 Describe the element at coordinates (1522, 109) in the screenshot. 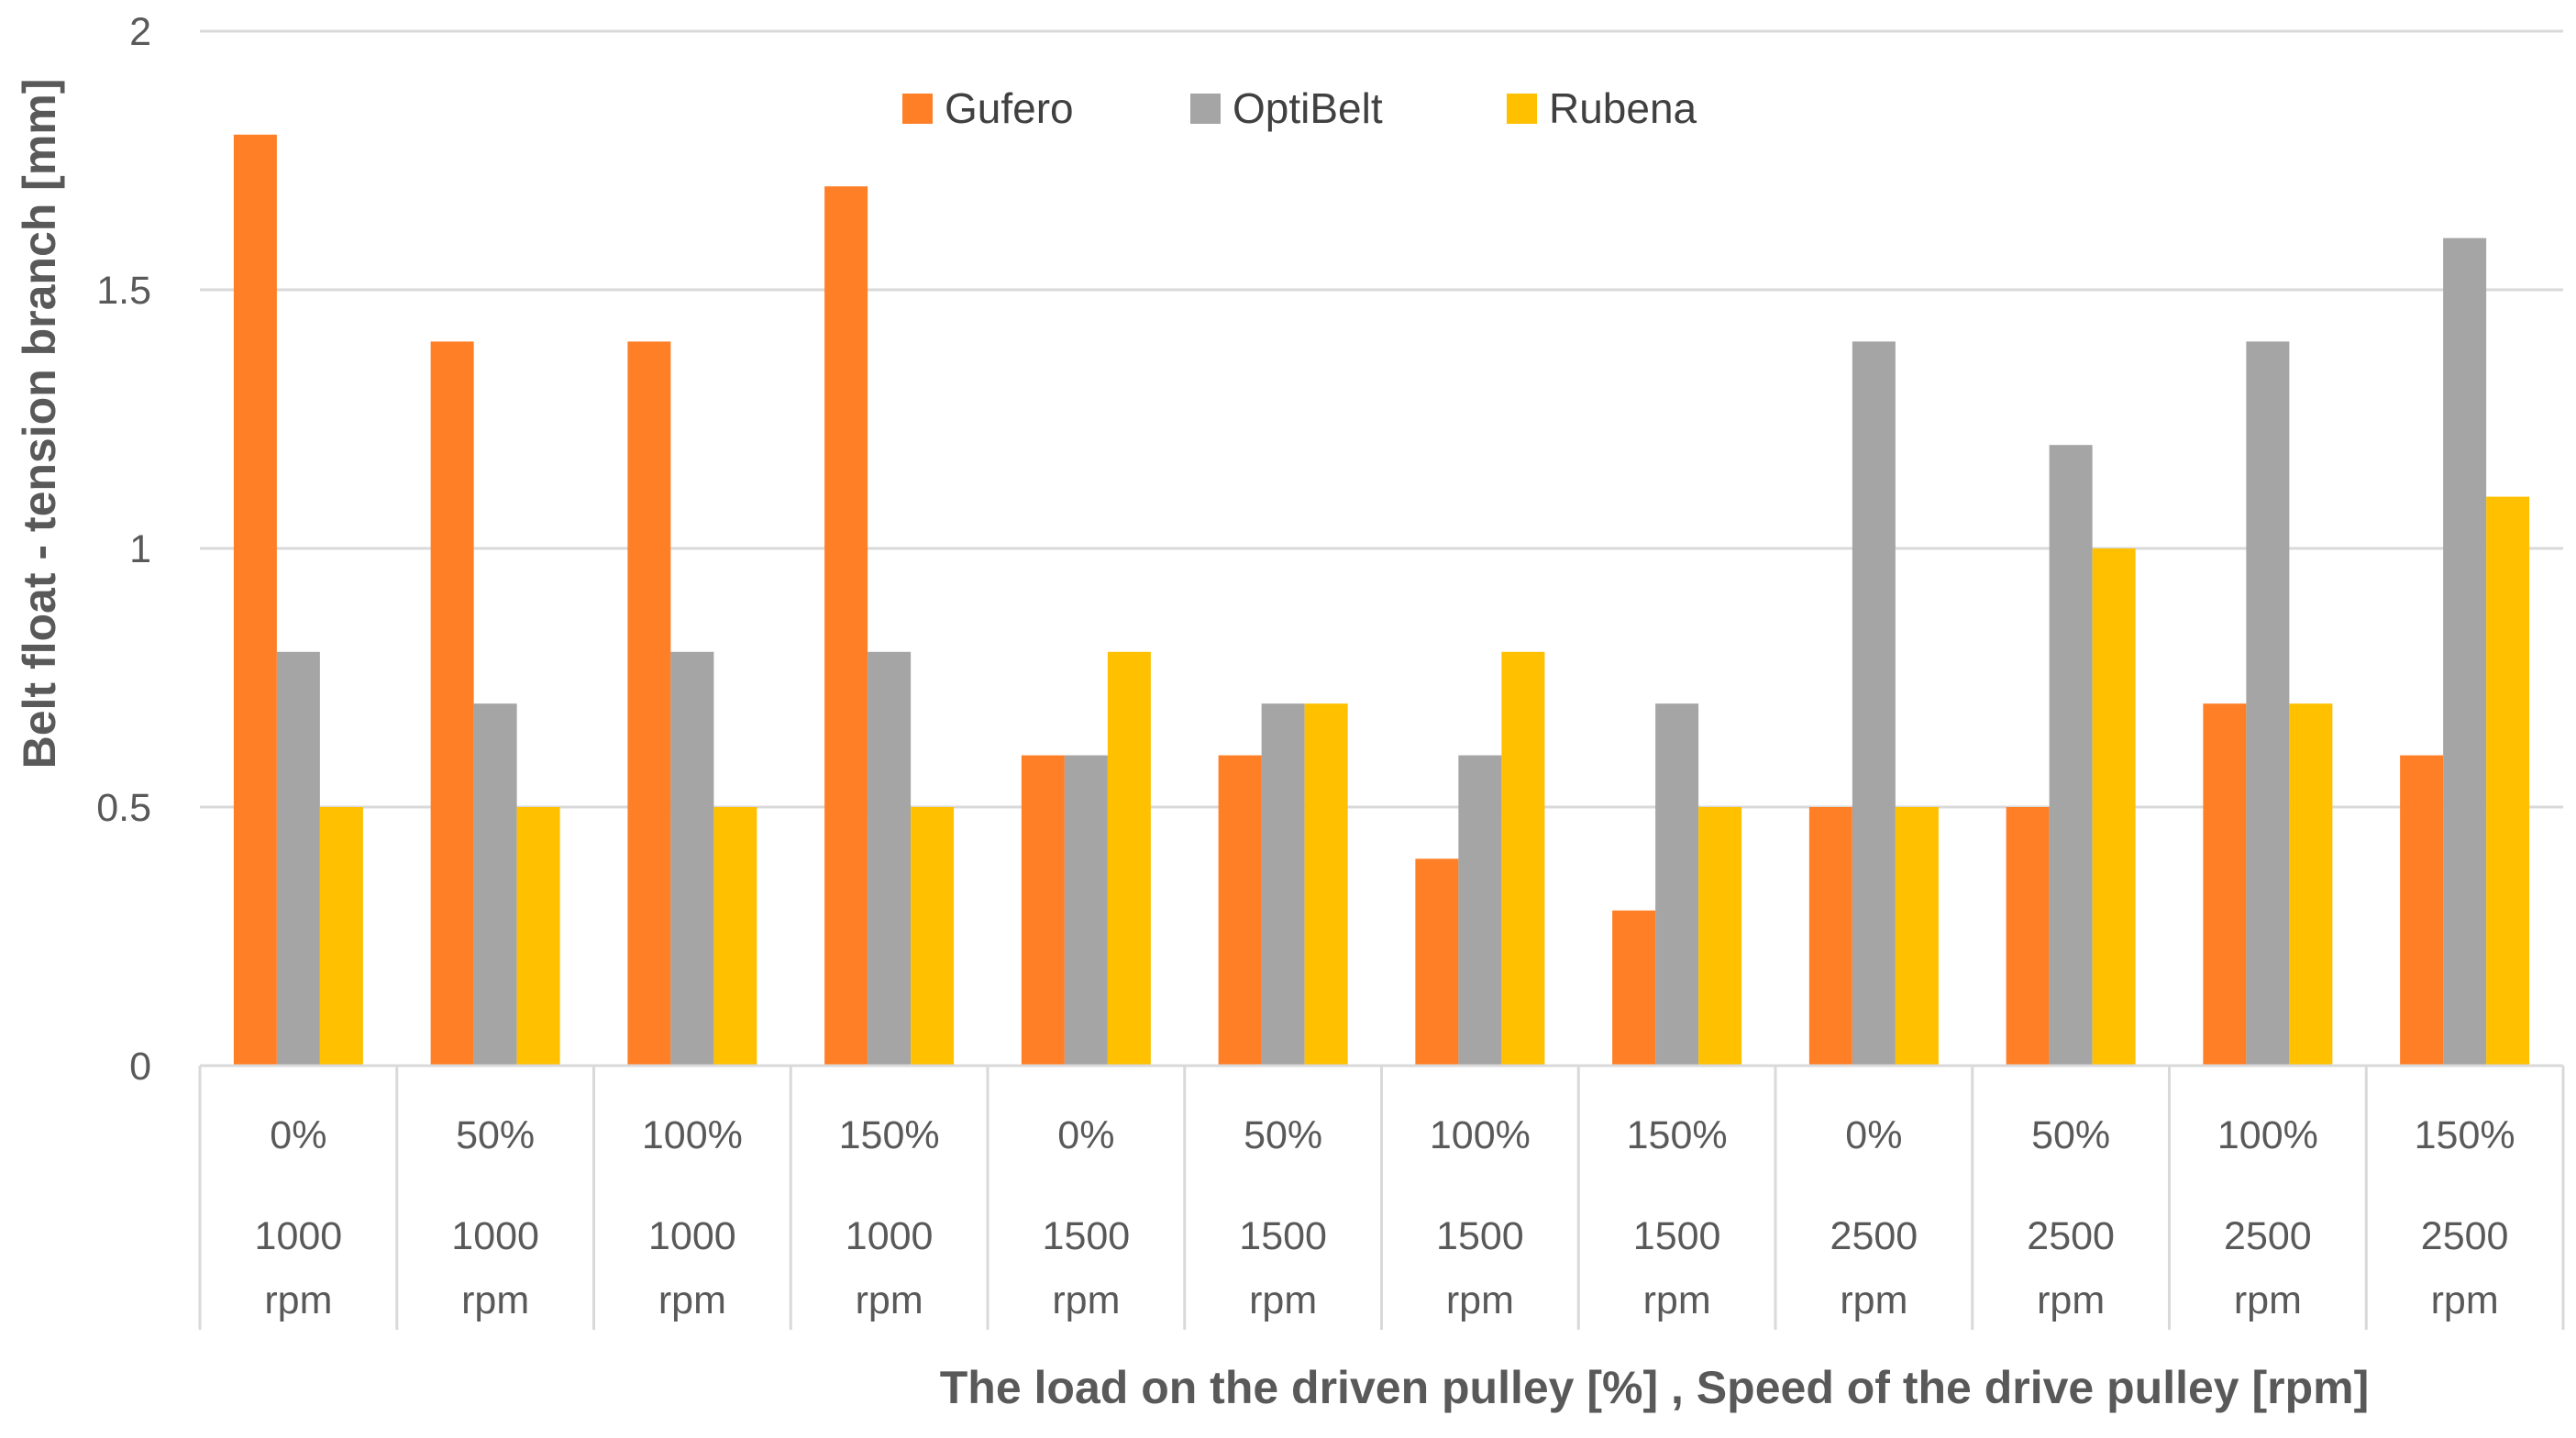

I see `legend-swatch-rubena` at that location.